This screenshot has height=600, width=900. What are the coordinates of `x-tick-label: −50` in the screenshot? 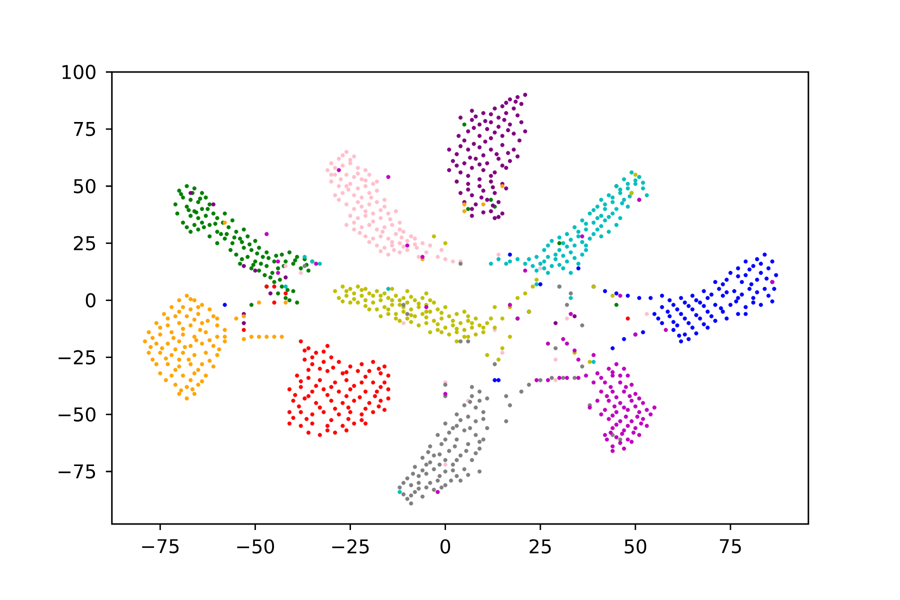 It's located at (255, 546).